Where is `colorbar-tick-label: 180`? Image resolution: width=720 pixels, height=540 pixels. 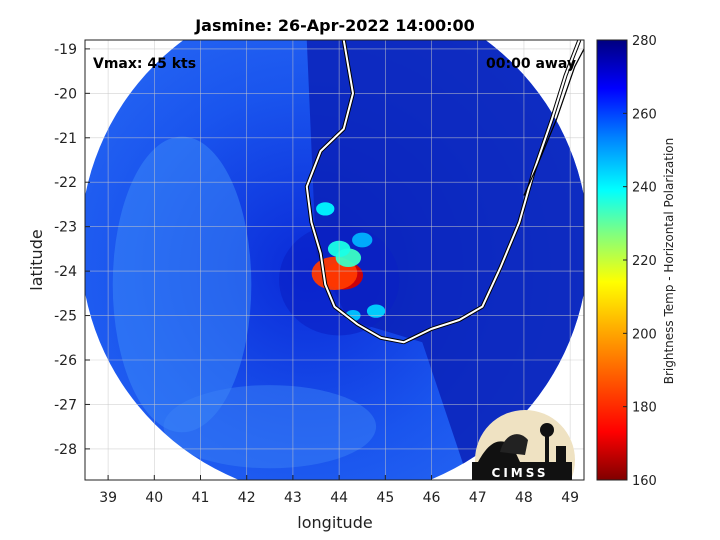
colorbar-tick-label: 180 is located at coordinates (644, 408).